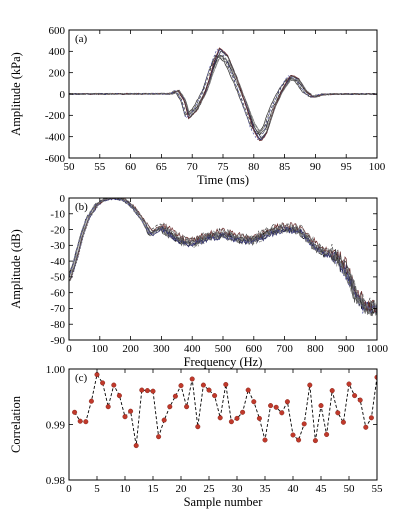 Image resolution: width=409 pixels, height=521 pixels. I want to click on x-tick-label-c: 30, so click(238, 489).